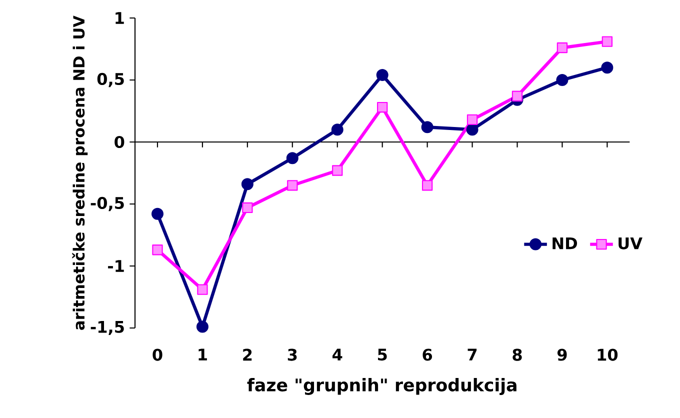  I want to click on x-tick-label: 0, so click(157, 354).